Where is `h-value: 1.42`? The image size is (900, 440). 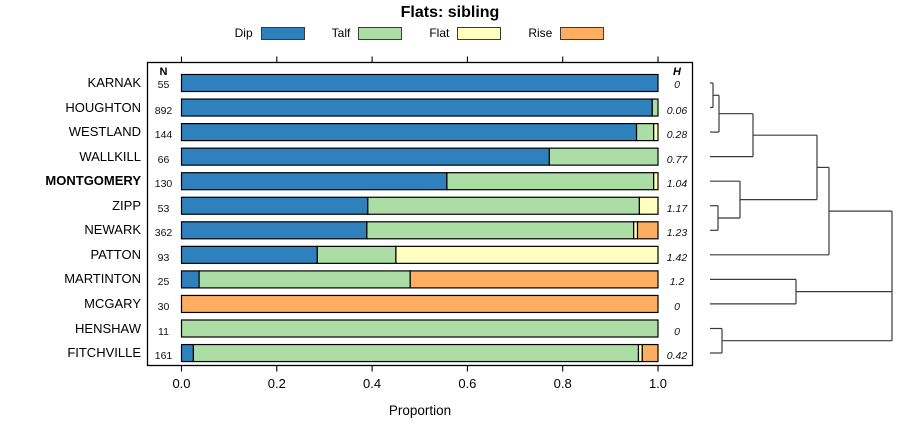 h-value: 1.42 is located at coordinates (677, 257).